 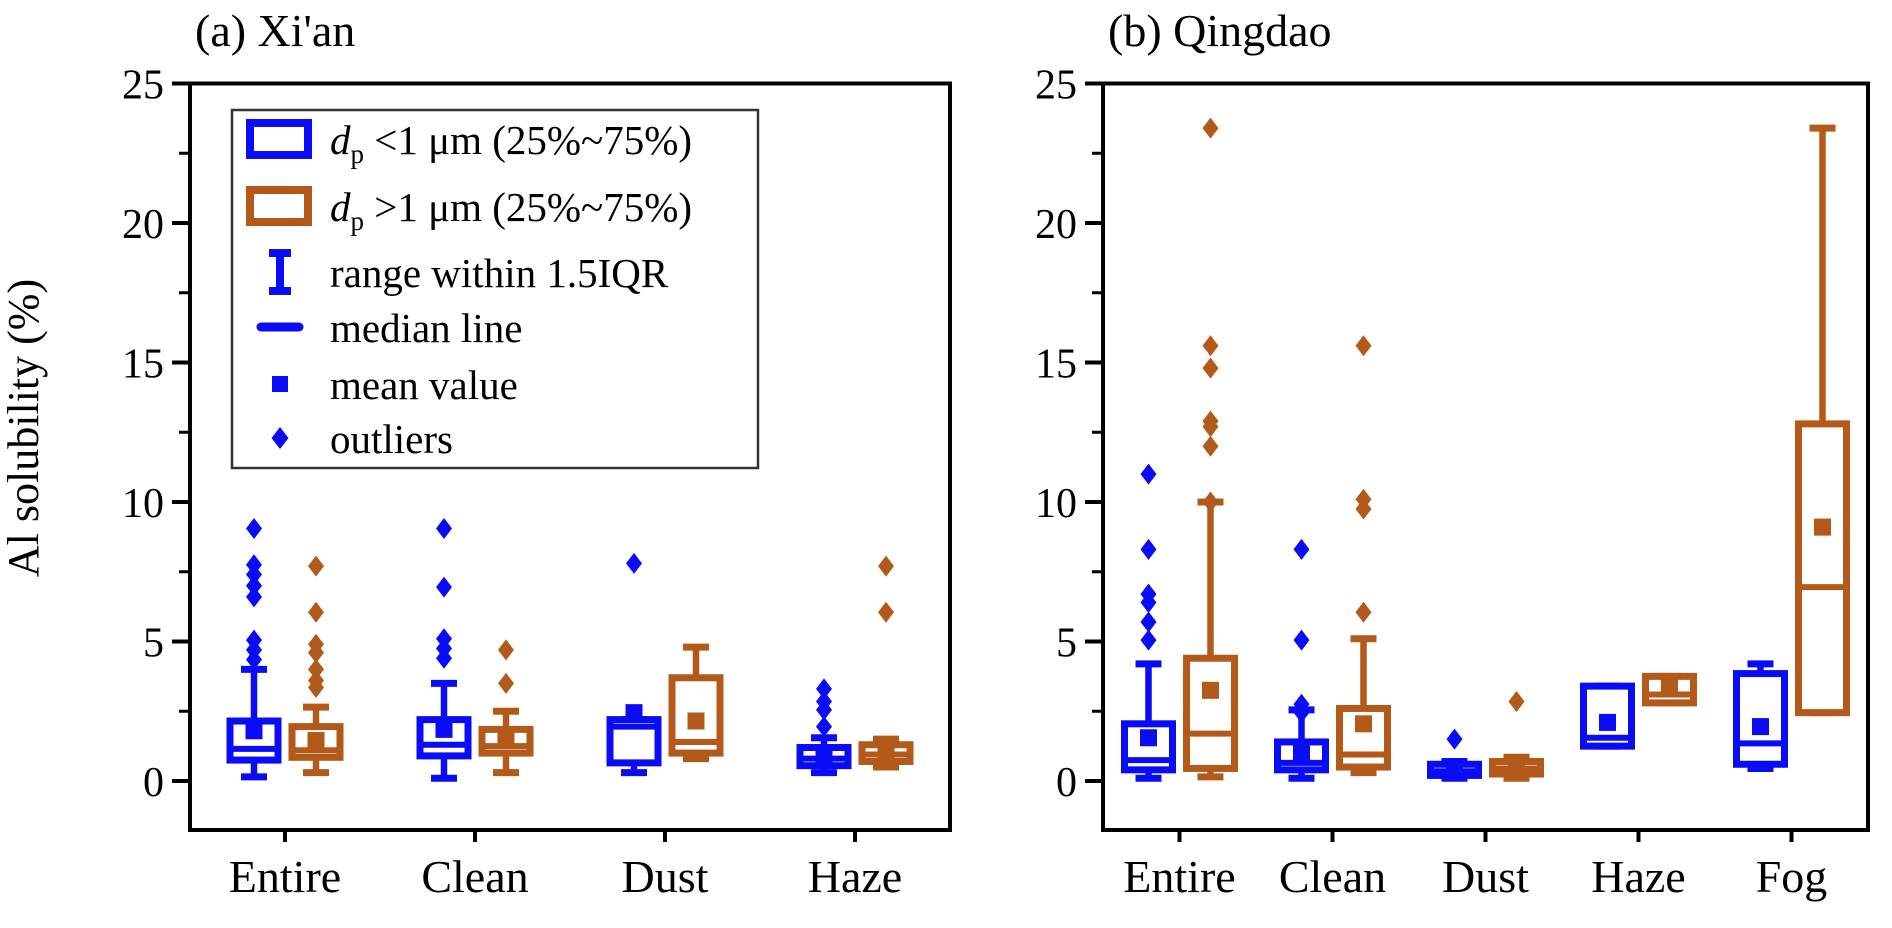 What do you see at coordinates (280, 438) in the screenshot?
I see `legend-outlier-icon` at bounding box center [280, 438].